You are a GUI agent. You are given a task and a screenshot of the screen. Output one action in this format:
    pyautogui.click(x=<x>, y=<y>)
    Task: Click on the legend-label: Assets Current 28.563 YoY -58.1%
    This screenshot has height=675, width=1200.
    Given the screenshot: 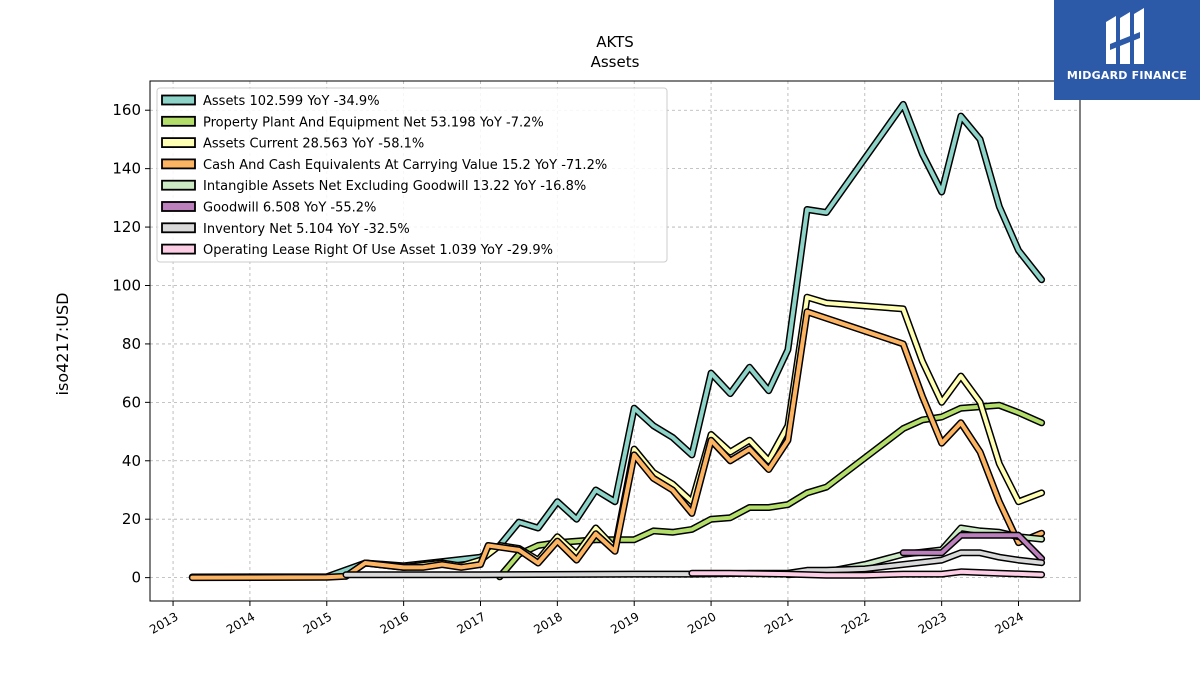 What is the action you would take?
    pyautogui.click(x=313, y=144)
    